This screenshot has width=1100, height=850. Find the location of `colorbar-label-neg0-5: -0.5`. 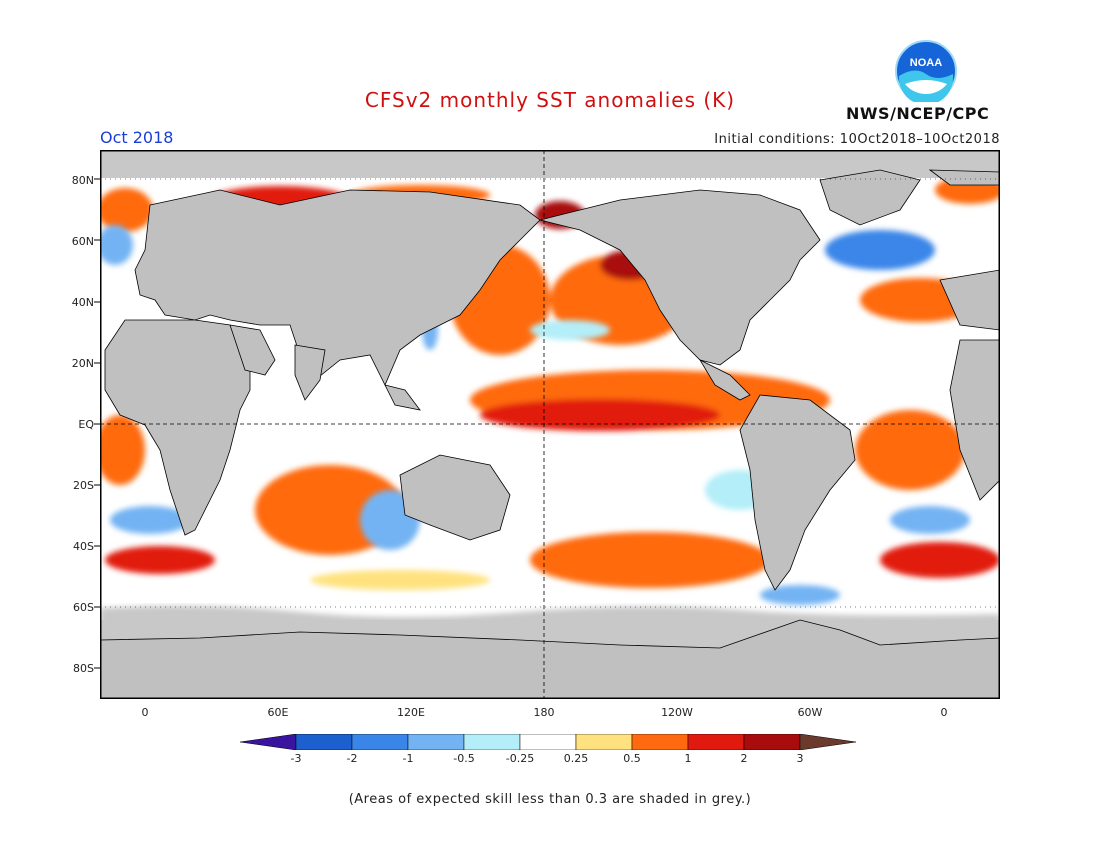

colorbar-label-neg0-5: -0.5 is located at coordinates (464, 758).